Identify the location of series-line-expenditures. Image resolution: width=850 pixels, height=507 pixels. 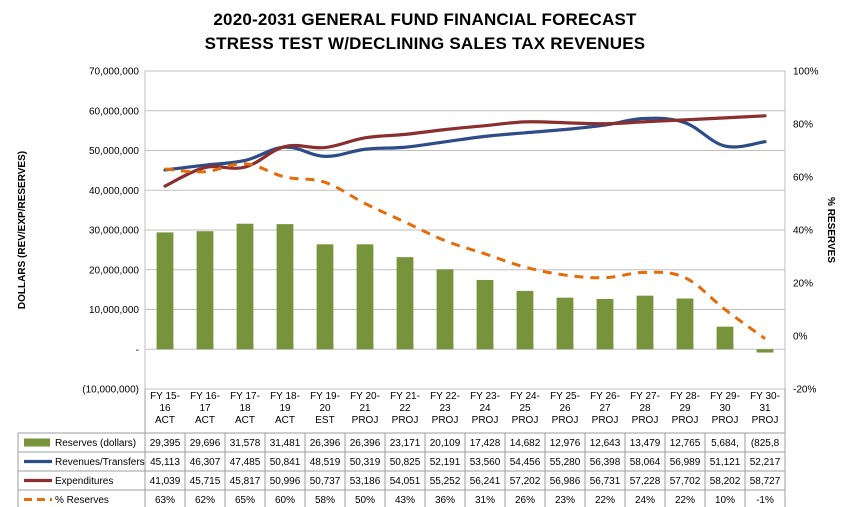
(465, 151).